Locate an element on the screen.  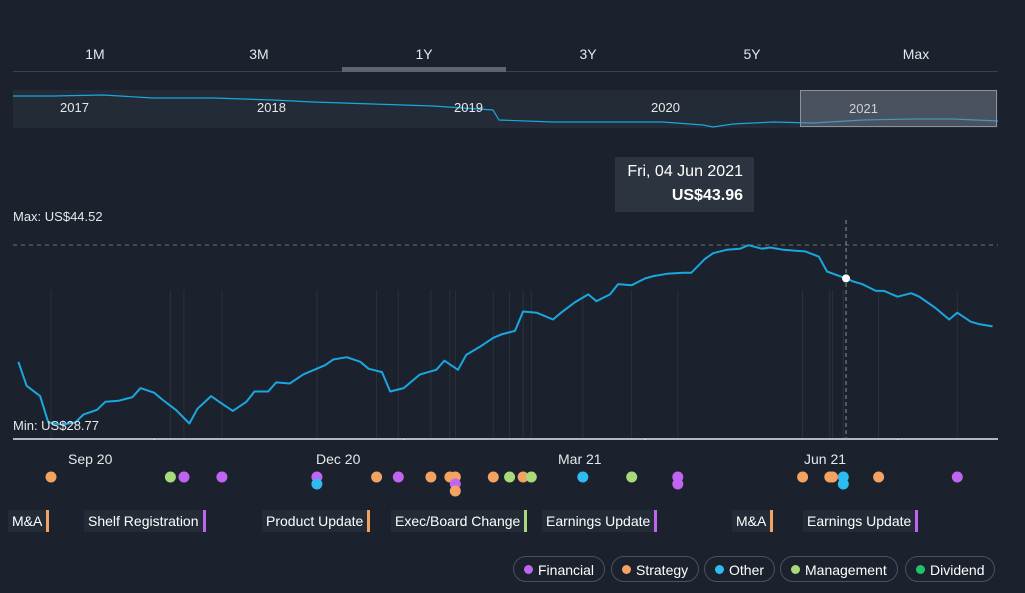
navigator-line is located at coordinates (505, 111).